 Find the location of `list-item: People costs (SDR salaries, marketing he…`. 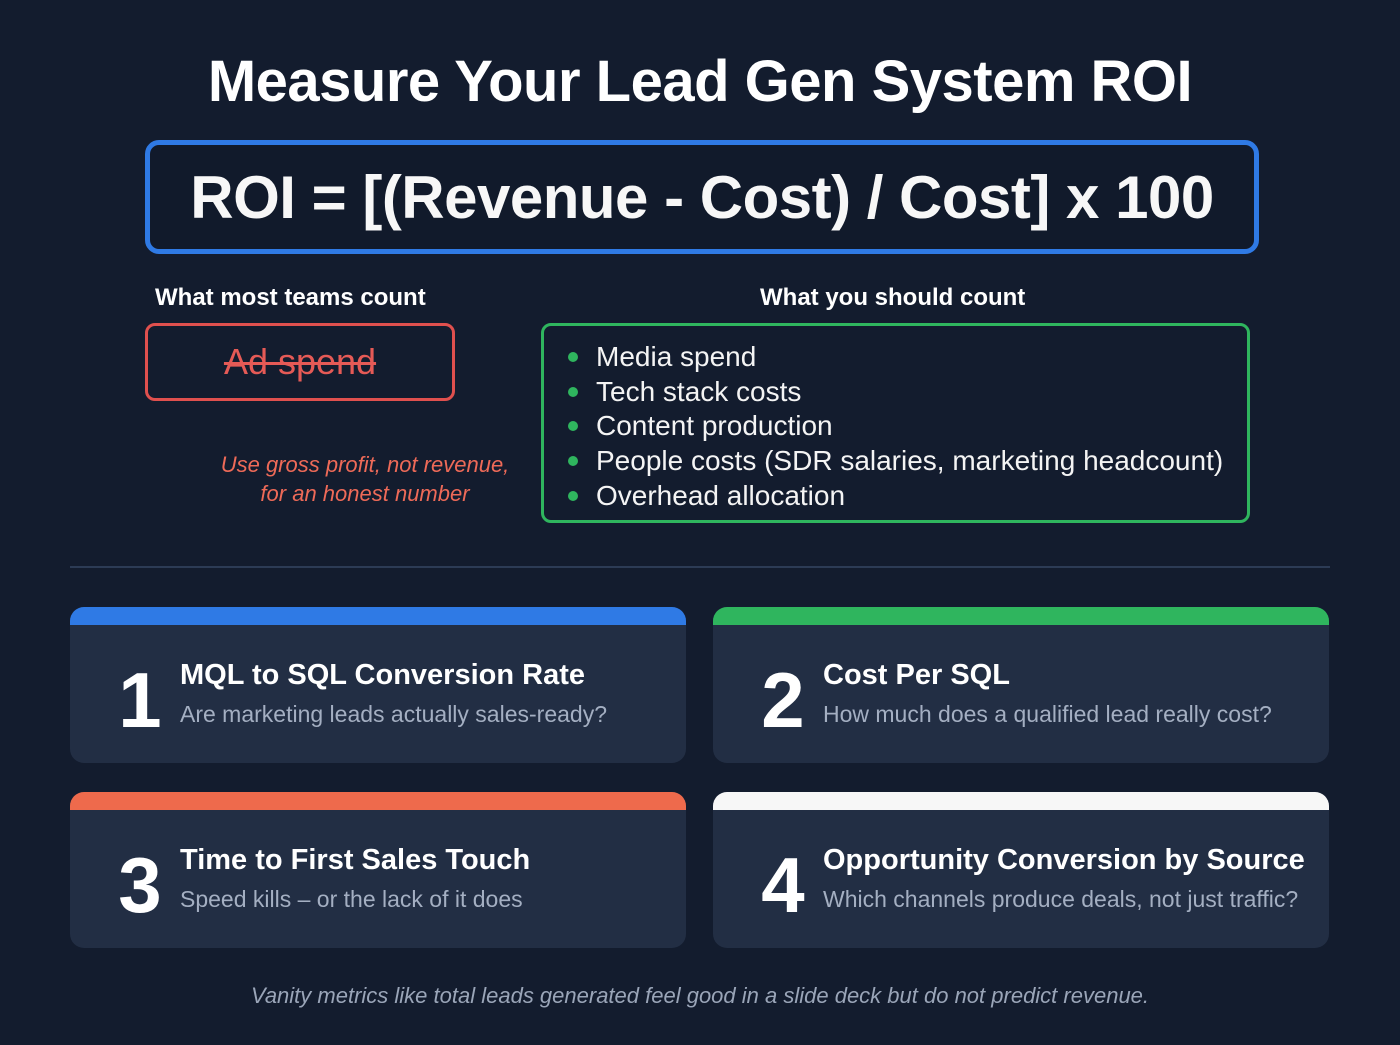

list-item: People costs (SDR salaries, marketing he… is located at coordinates (907, 461).